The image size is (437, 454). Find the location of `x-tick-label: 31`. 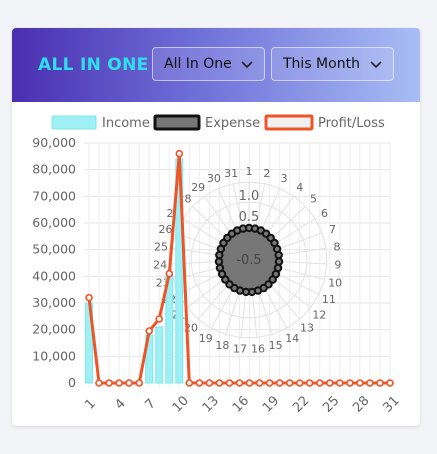

x-tick-label: 31 is located at coordinates (391, 404).